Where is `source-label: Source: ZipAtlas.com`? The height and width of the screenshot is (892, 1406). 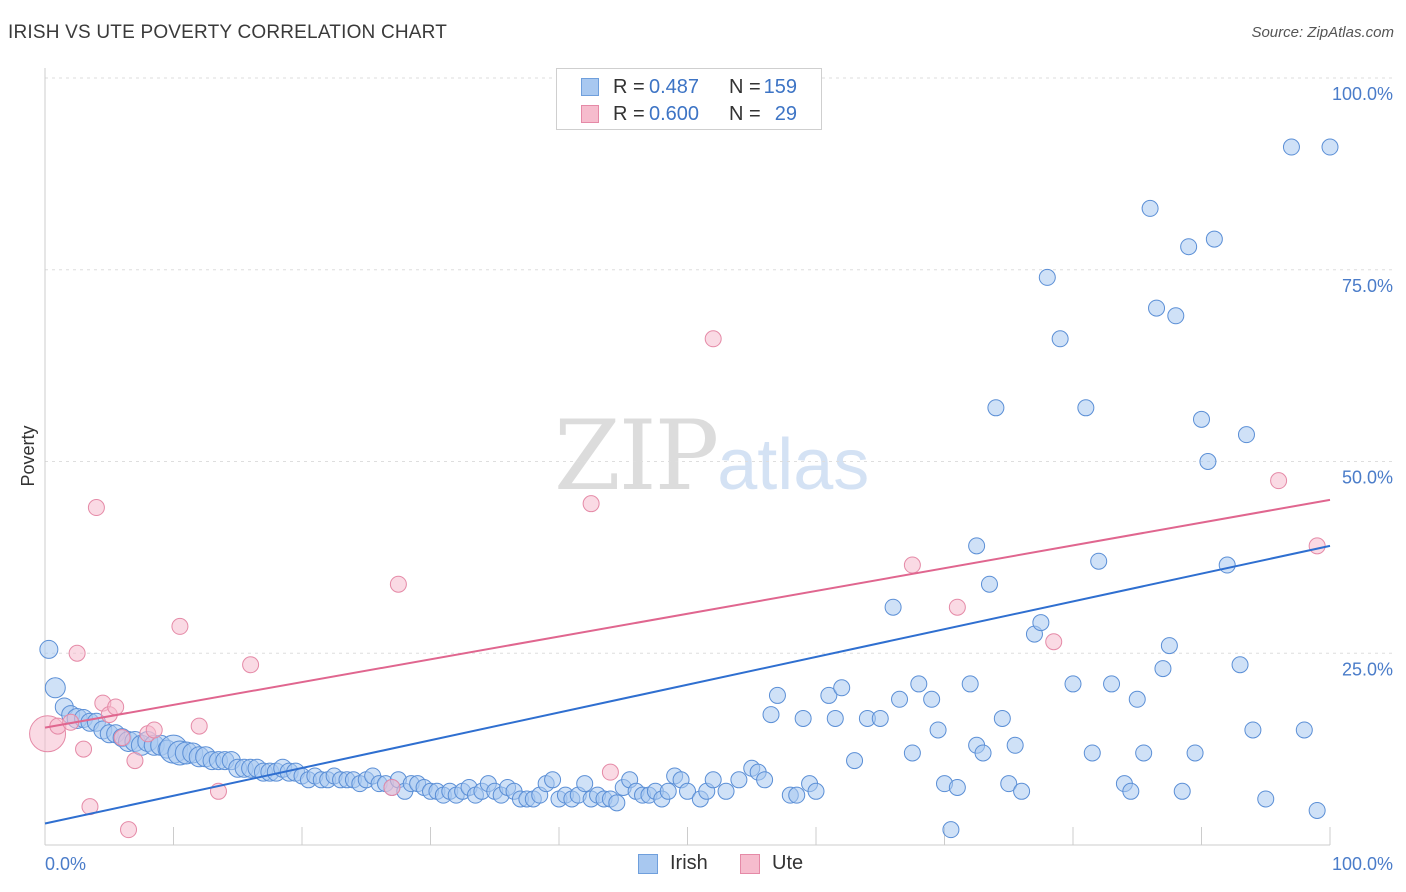 source-label: Source: ZipAtlas.com is located at coordinates (1322, 32).